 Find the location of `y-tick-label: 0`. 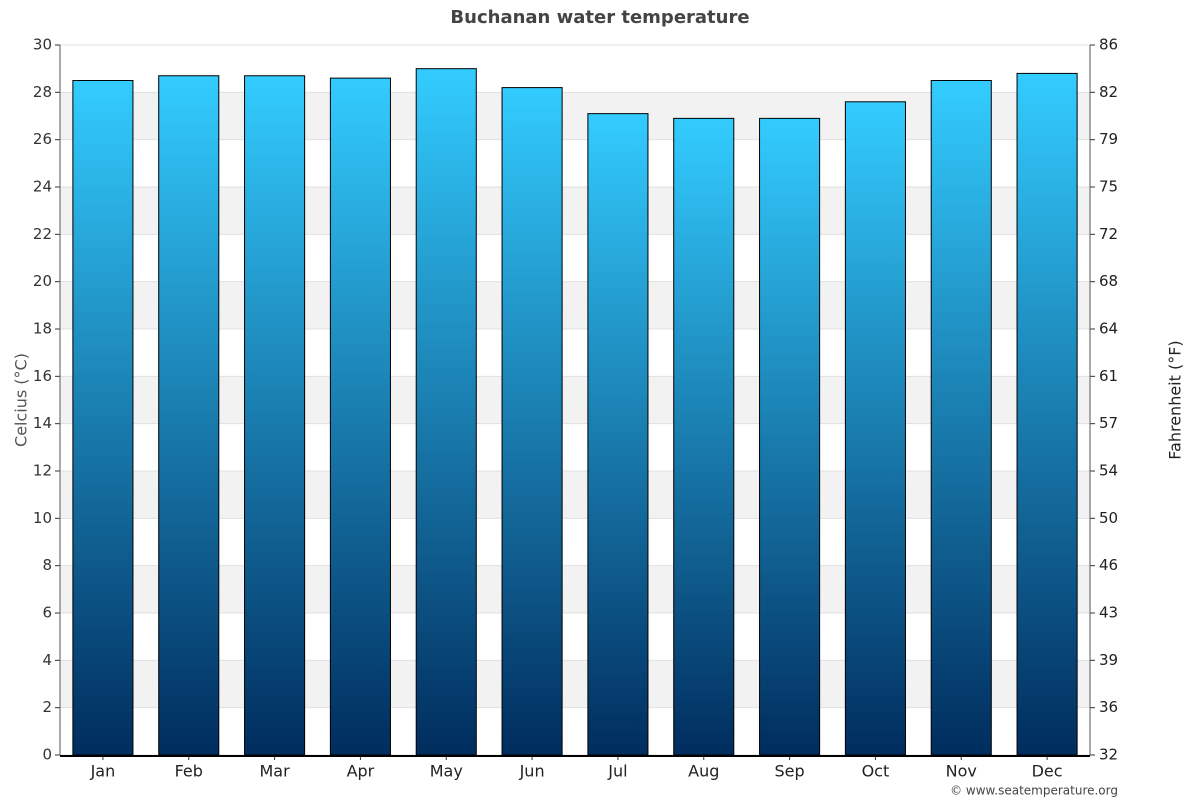

y-tick-label: 0 is located at coordinates (47, 755).